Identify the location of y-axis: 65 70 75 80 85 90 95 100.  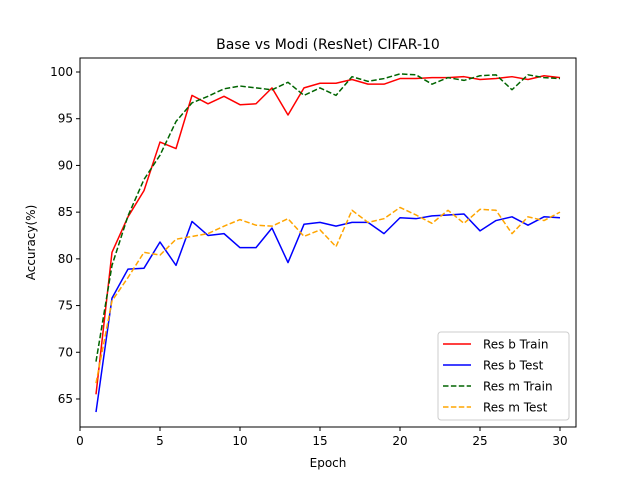
(65, 235).